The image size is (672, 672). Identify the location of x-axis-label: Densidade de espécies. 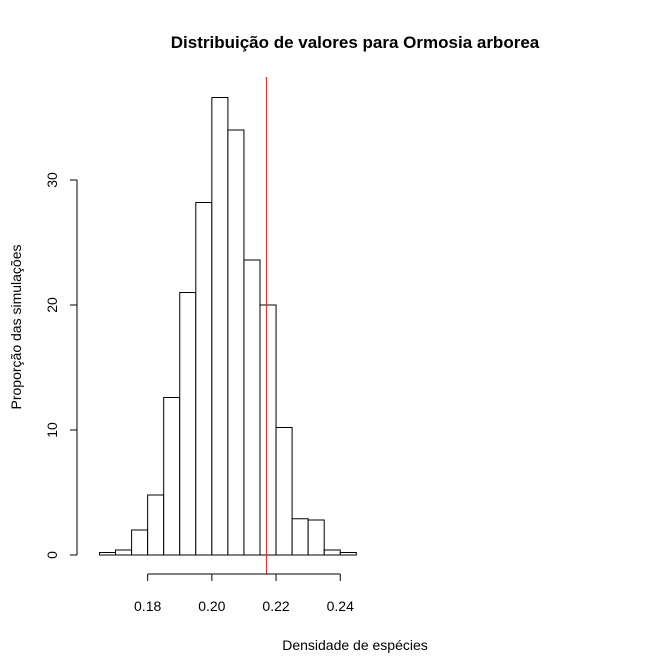
(355, 645).